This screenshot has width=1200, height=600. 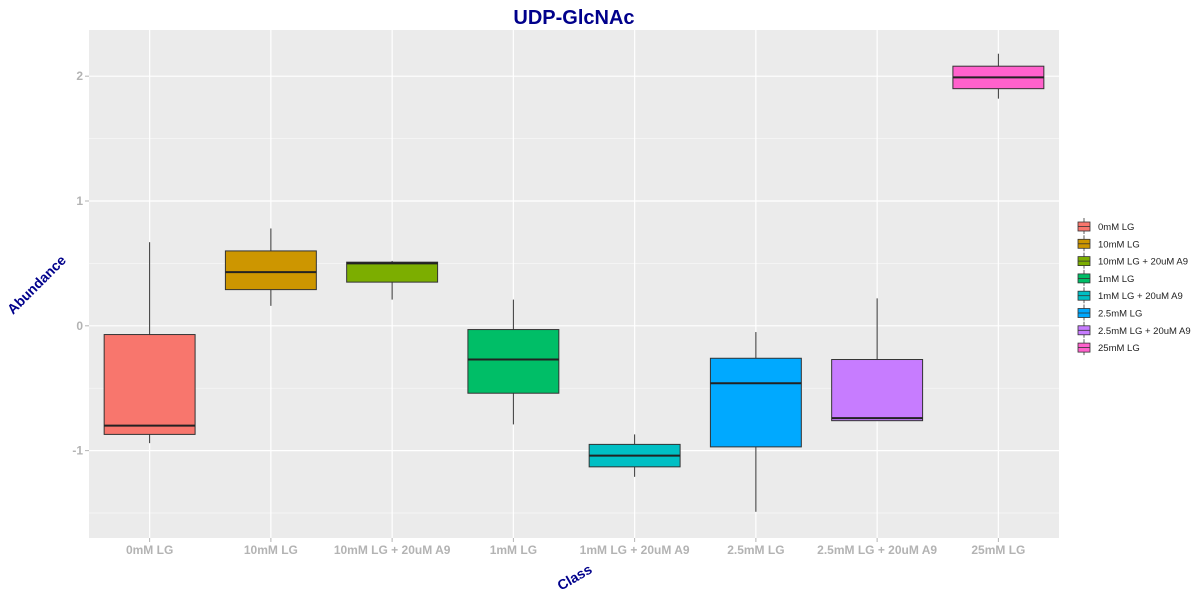 I want to click on legend-item: 2.5mM LG + 20uM A9, so click(x=1134, y=329).